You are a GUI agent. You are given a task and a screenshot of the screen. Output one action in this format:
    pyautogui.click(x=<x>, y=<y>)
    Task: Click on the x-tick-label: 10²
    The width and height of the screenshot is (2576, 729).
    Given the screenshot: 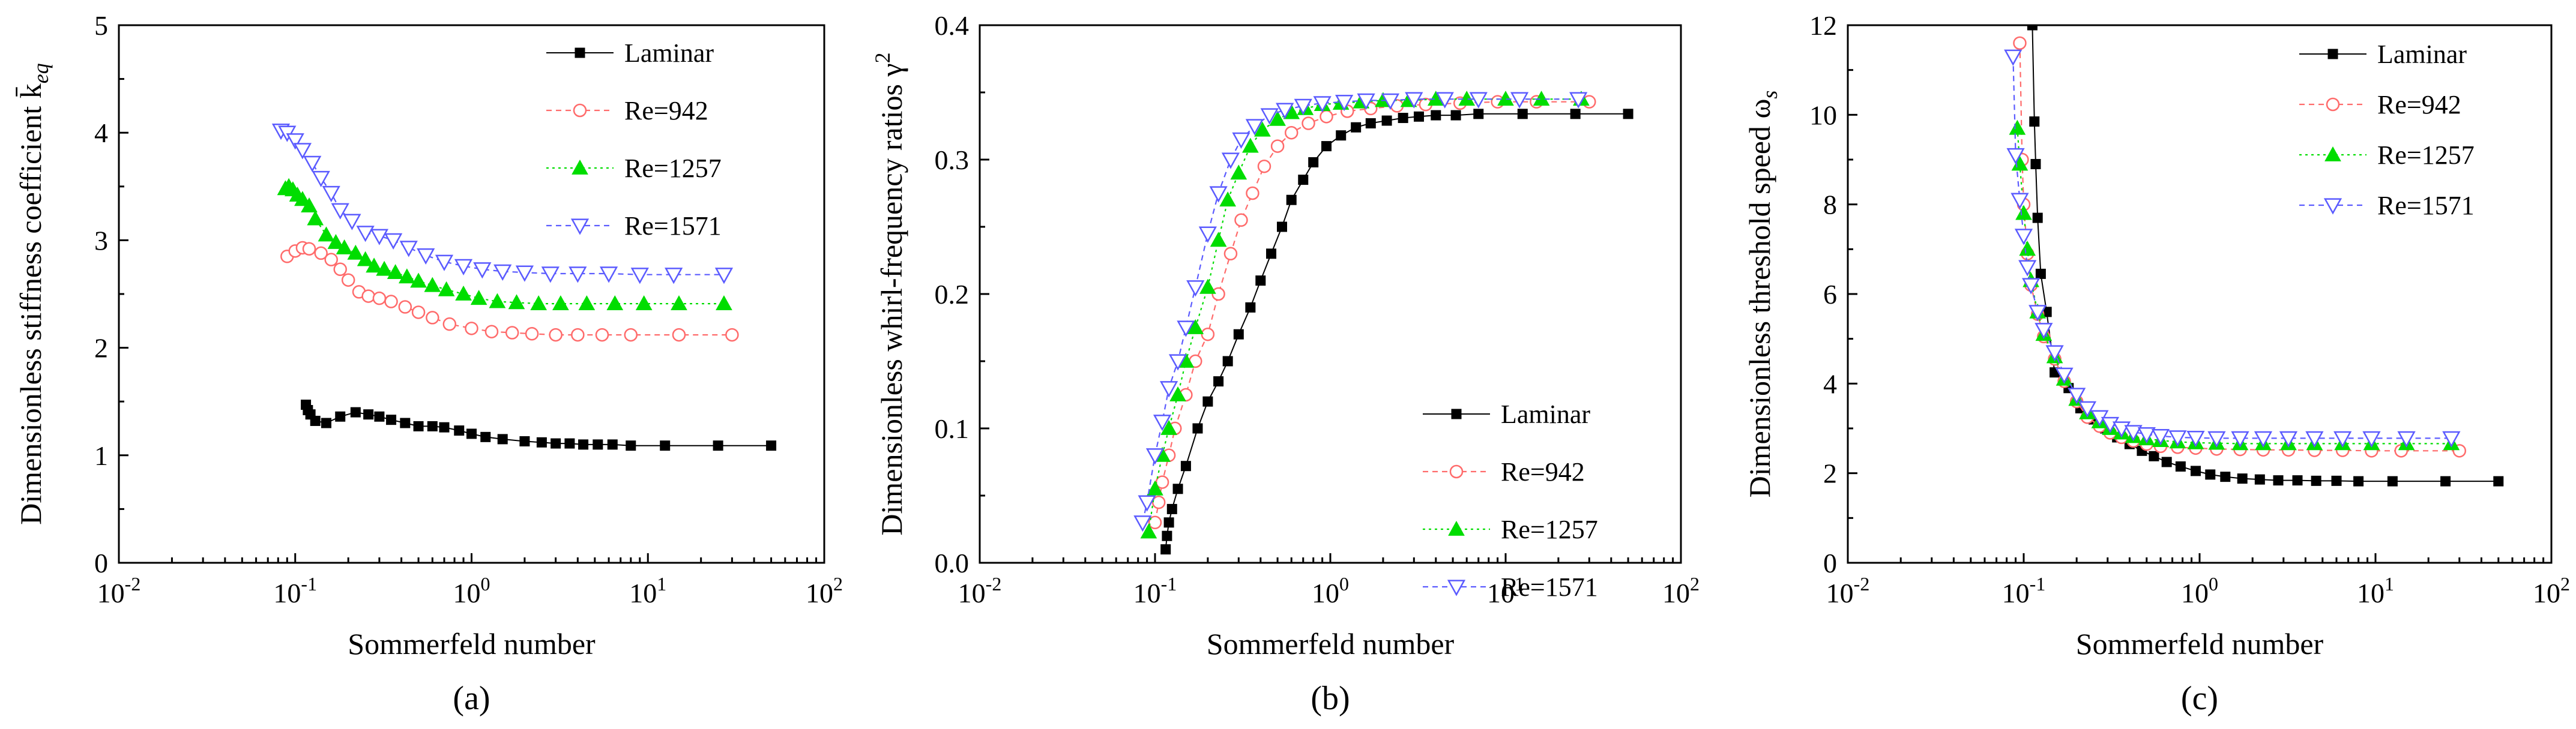 What is the action you would take?
    pyautogui.click(x=1681, y=590)
    